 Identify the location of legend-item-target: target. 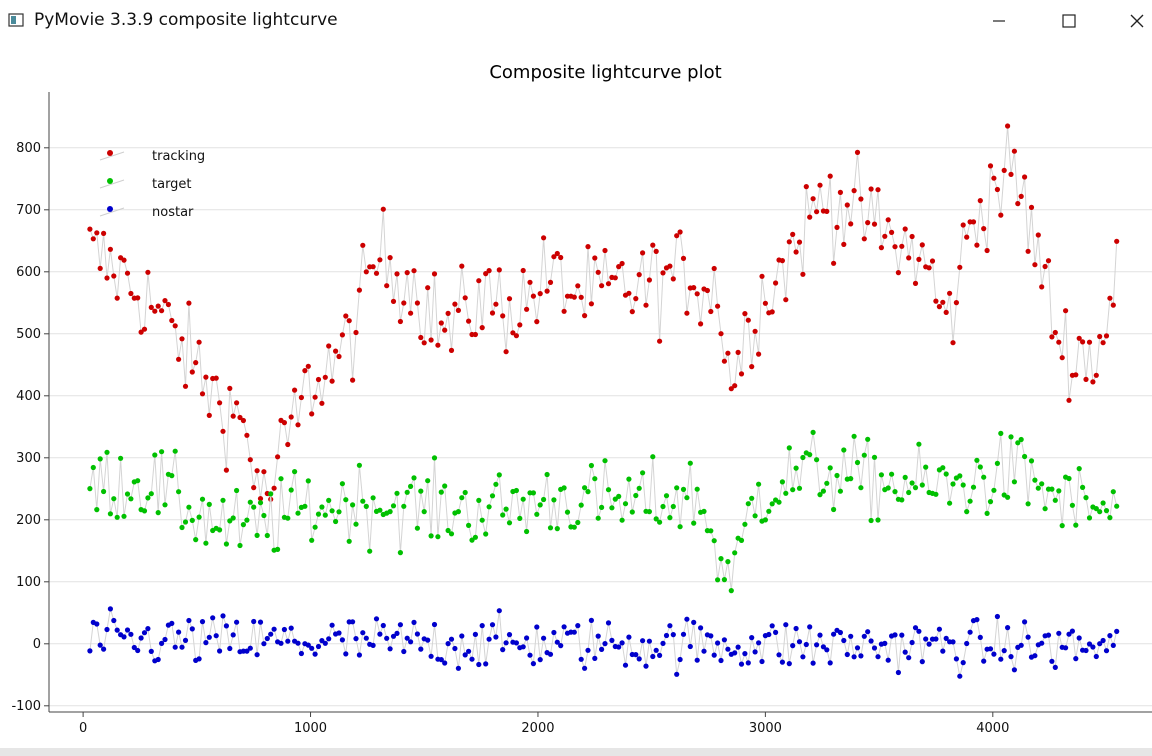
(145, 184).